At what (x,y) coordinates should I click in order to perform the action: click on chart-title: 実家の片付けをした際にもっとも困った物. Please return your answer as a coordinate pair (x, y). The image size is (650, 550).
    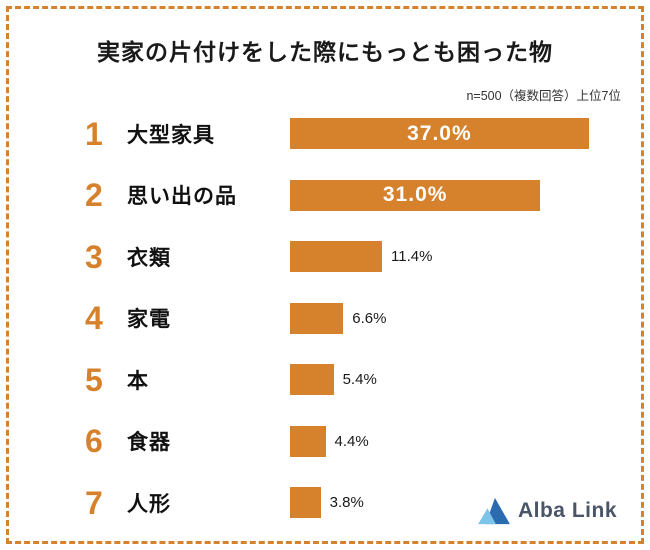
    Looking at the image, I should click on (325, 52).